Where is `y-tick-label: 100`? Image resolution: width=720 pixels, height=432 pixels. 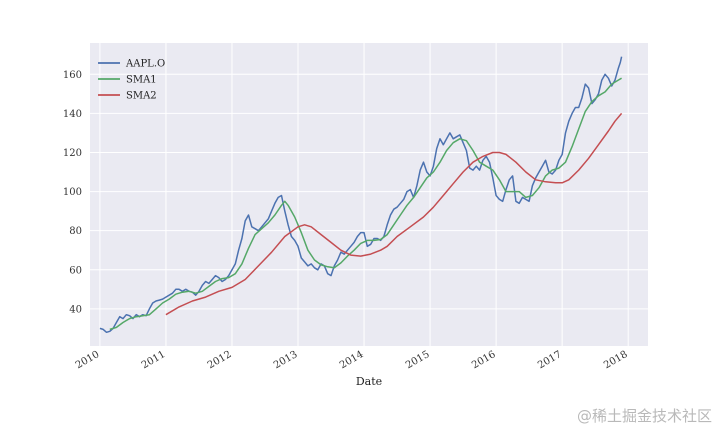
y-tick-label: 100 is located at coordinates (72, 192).